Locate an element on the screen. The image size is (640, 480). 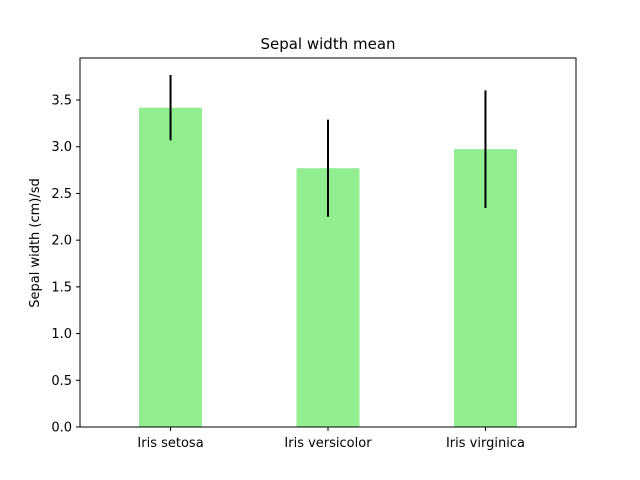
chart-title: Sepal width mean is located at coordinates (327, 44).